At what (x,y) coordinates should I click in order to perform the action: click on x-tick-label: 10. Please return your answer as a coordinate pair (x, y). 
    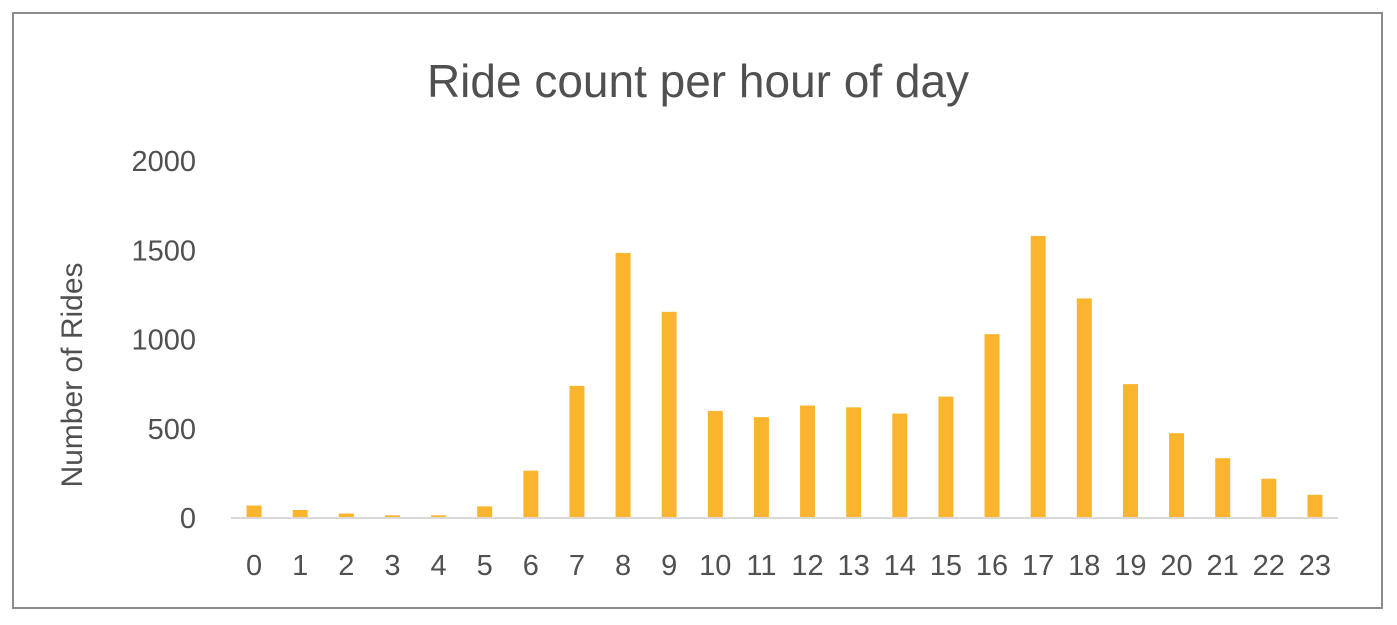
    Looking at the image, I should click on (715, 566).